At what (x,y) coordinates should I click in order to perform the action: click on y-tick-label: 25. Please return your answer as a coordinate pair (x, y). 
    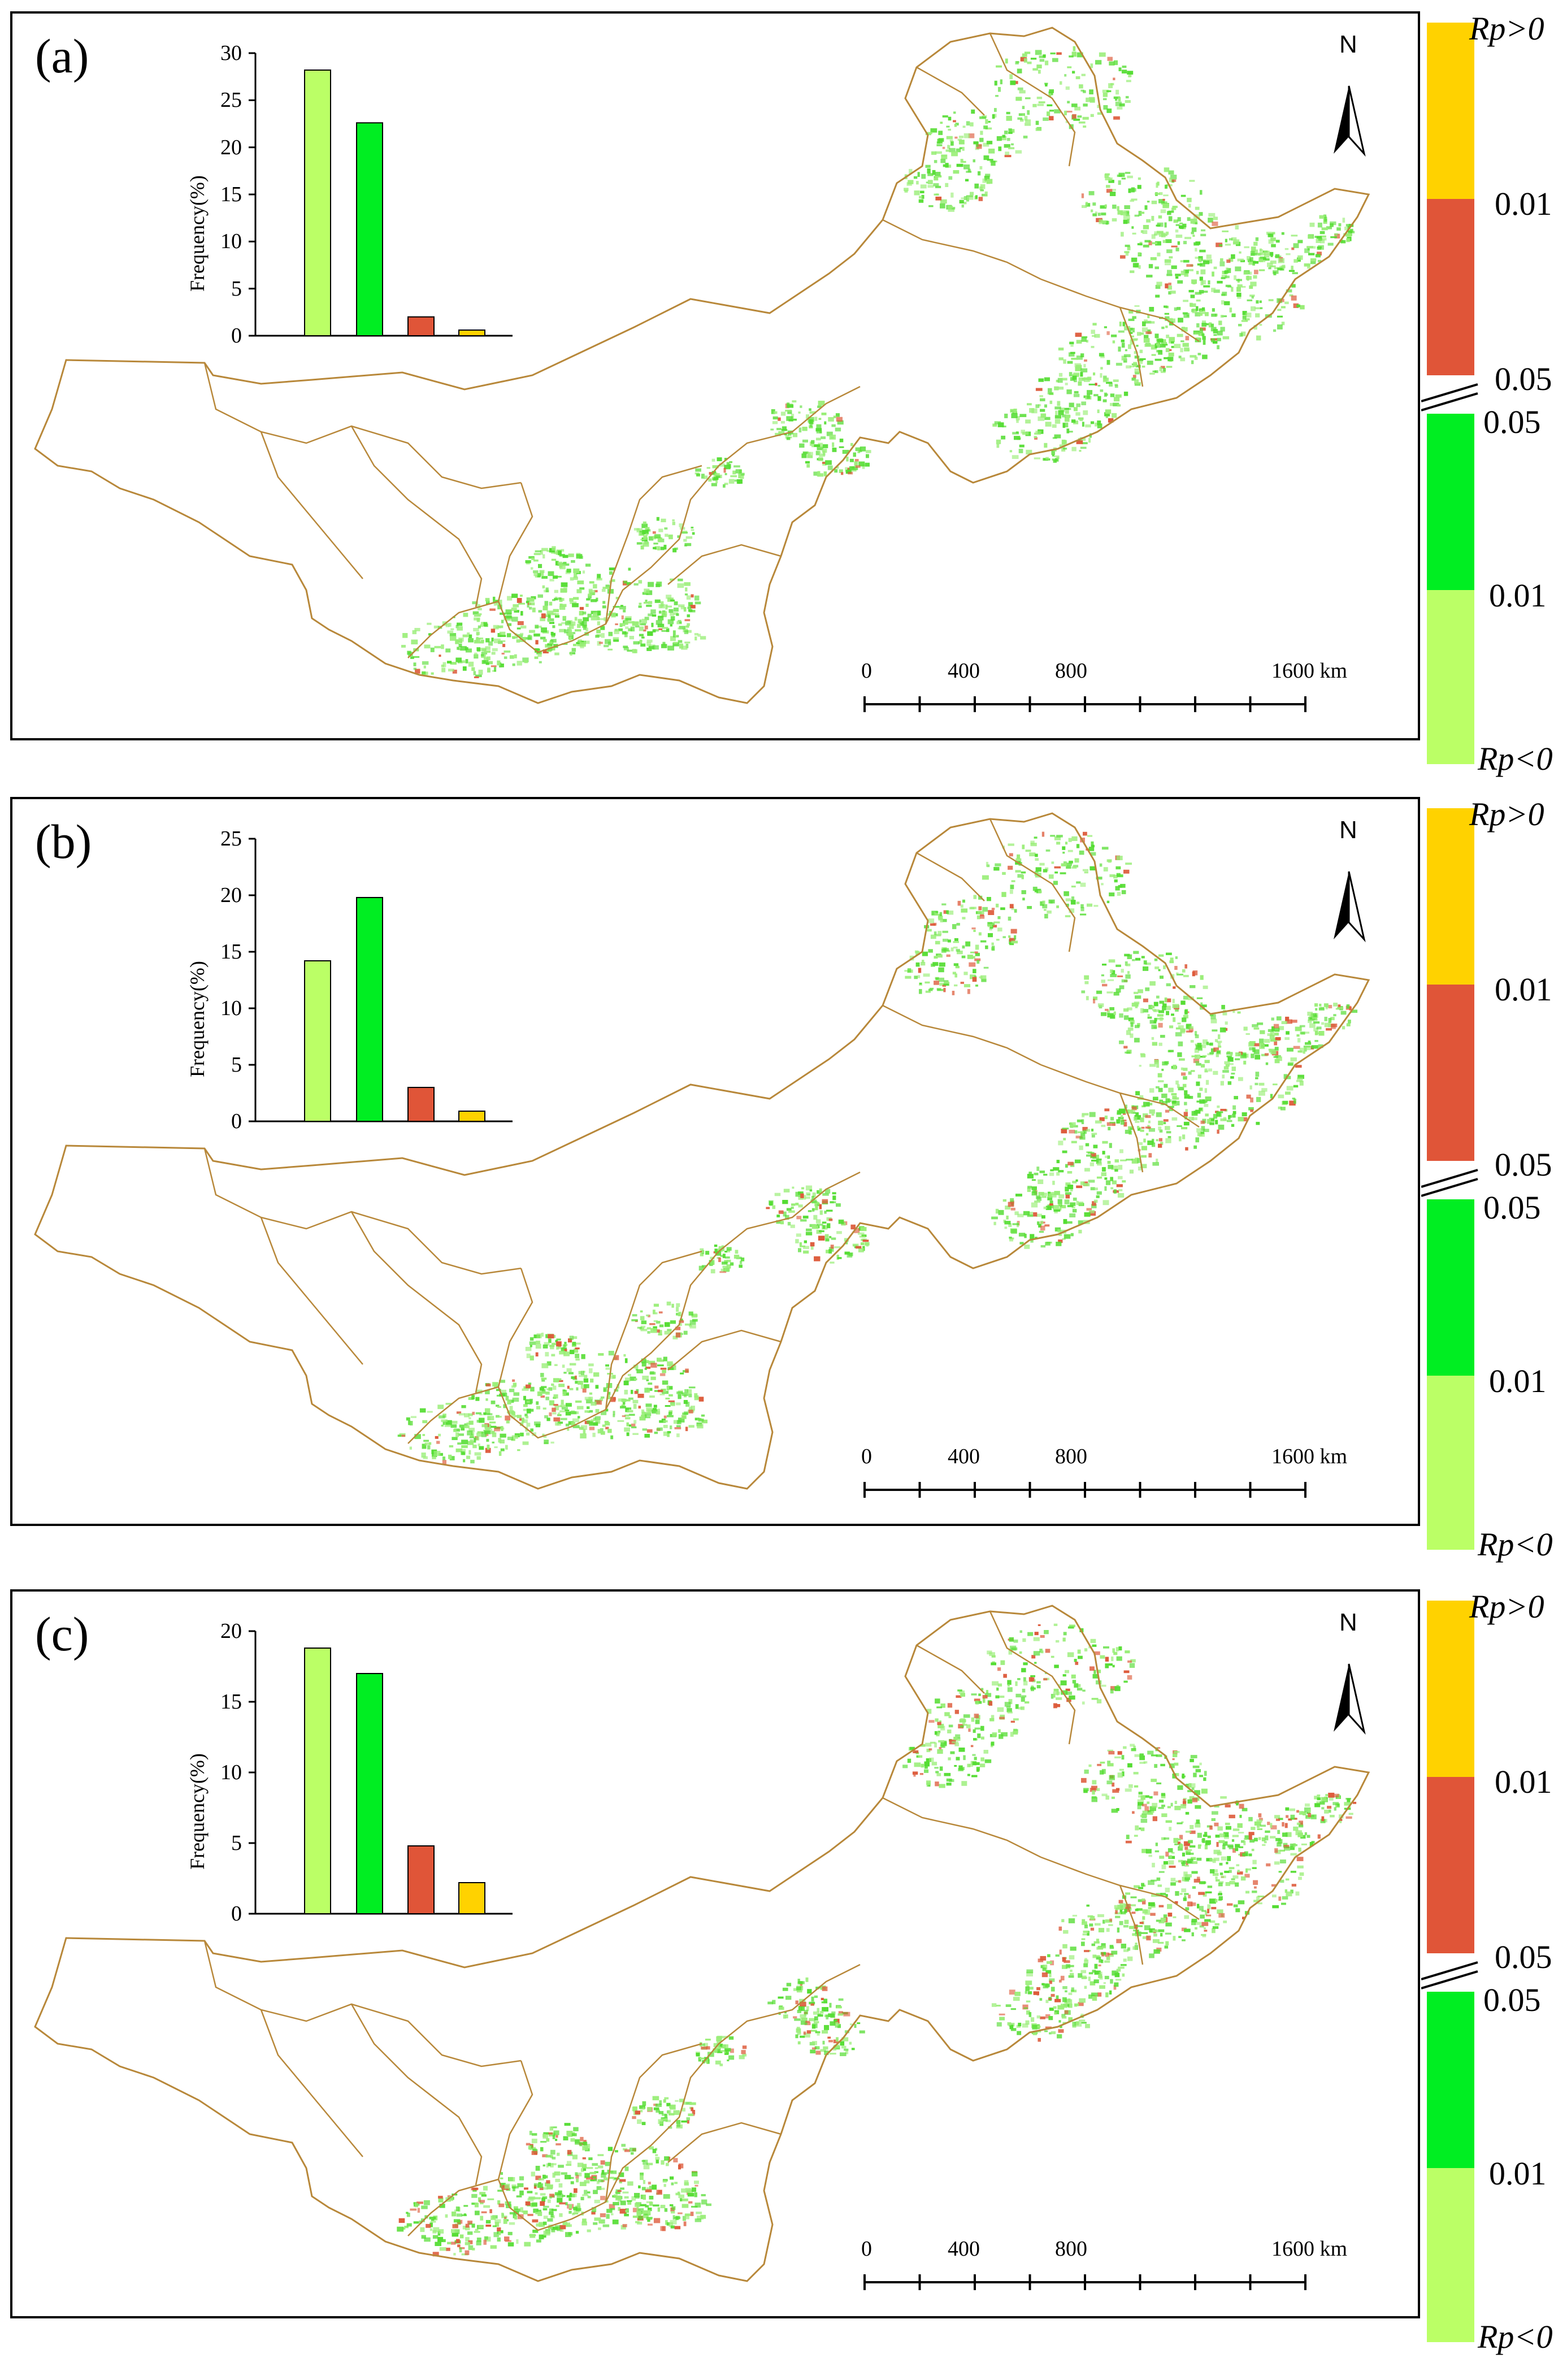
    Looking at the image, I should click on (231, 839).